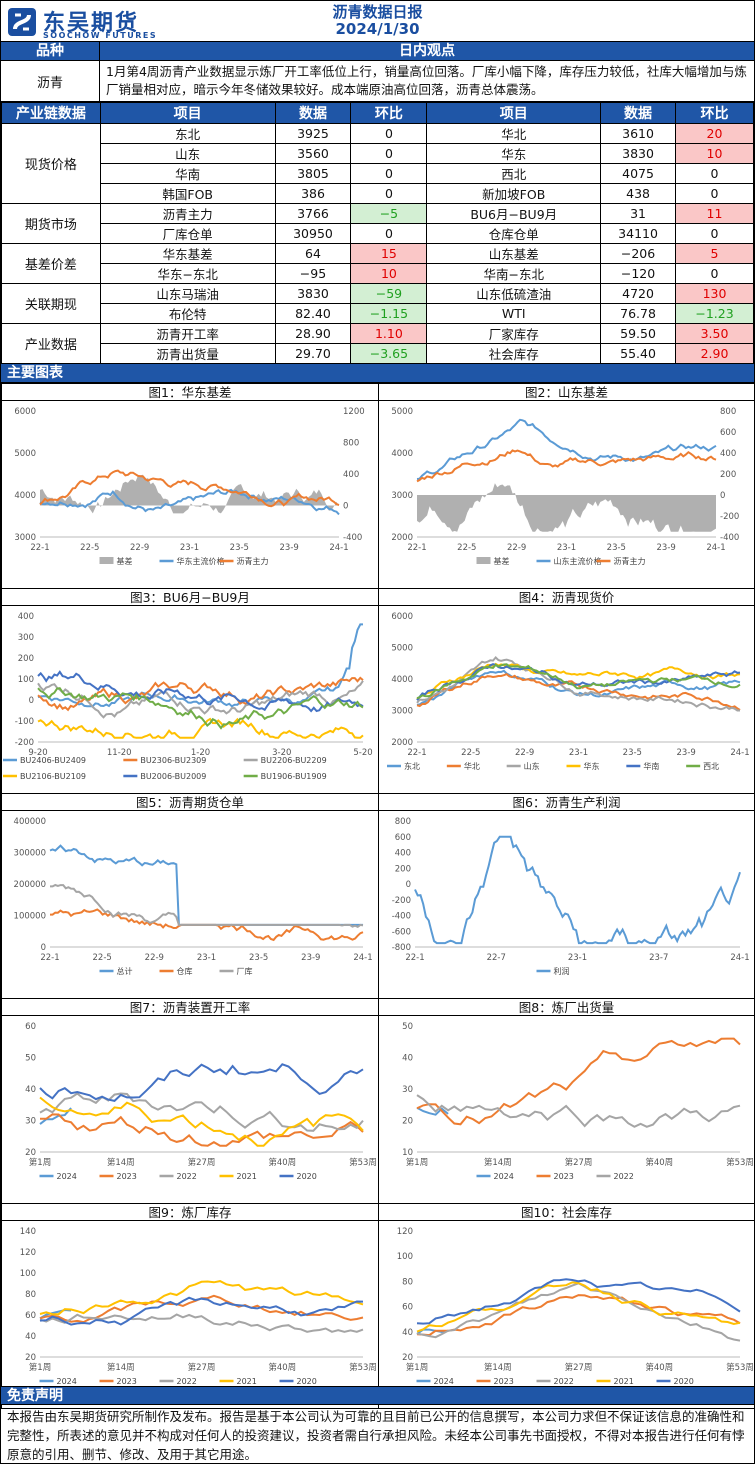  Describe the element at coordinates (31, 701) in the screenshot. I see `y-tick-label: 0` at that location.